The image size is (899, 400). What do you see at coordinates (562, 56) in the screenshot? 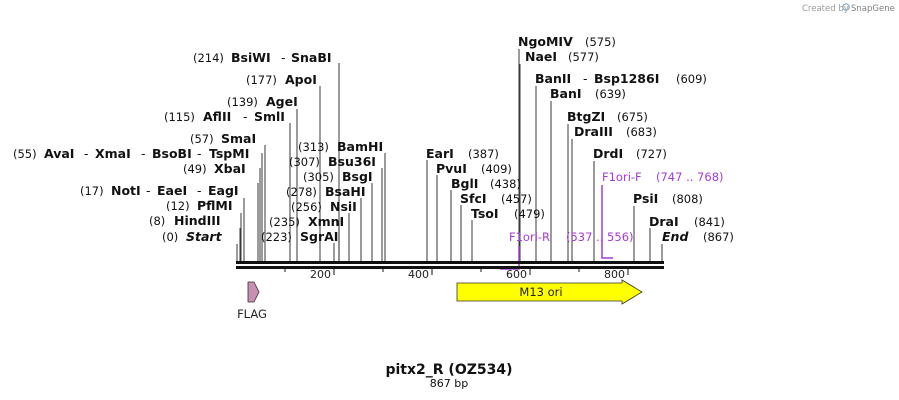
I see `enzyme-label-row: NaeI (577)` at bounding box center [562, 56].